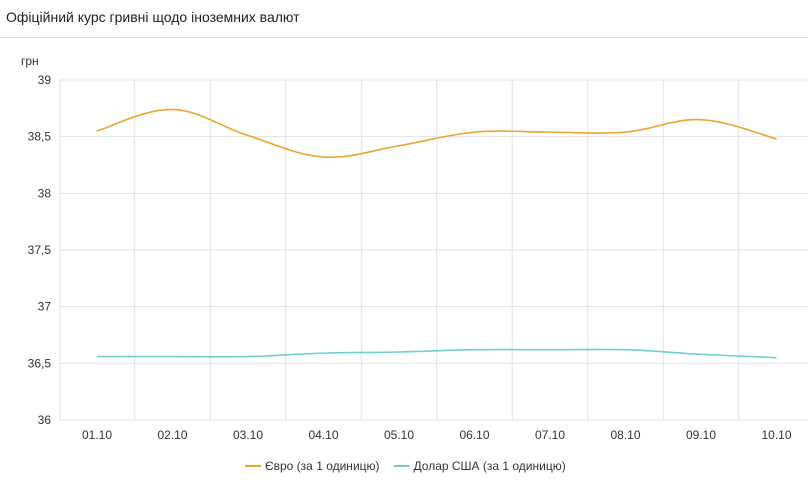 This screenshot has width=808, height=486. Describe the element at coordinates (40, 137) in the screenshot. I see `y-tick-label: 38,5` at that location.